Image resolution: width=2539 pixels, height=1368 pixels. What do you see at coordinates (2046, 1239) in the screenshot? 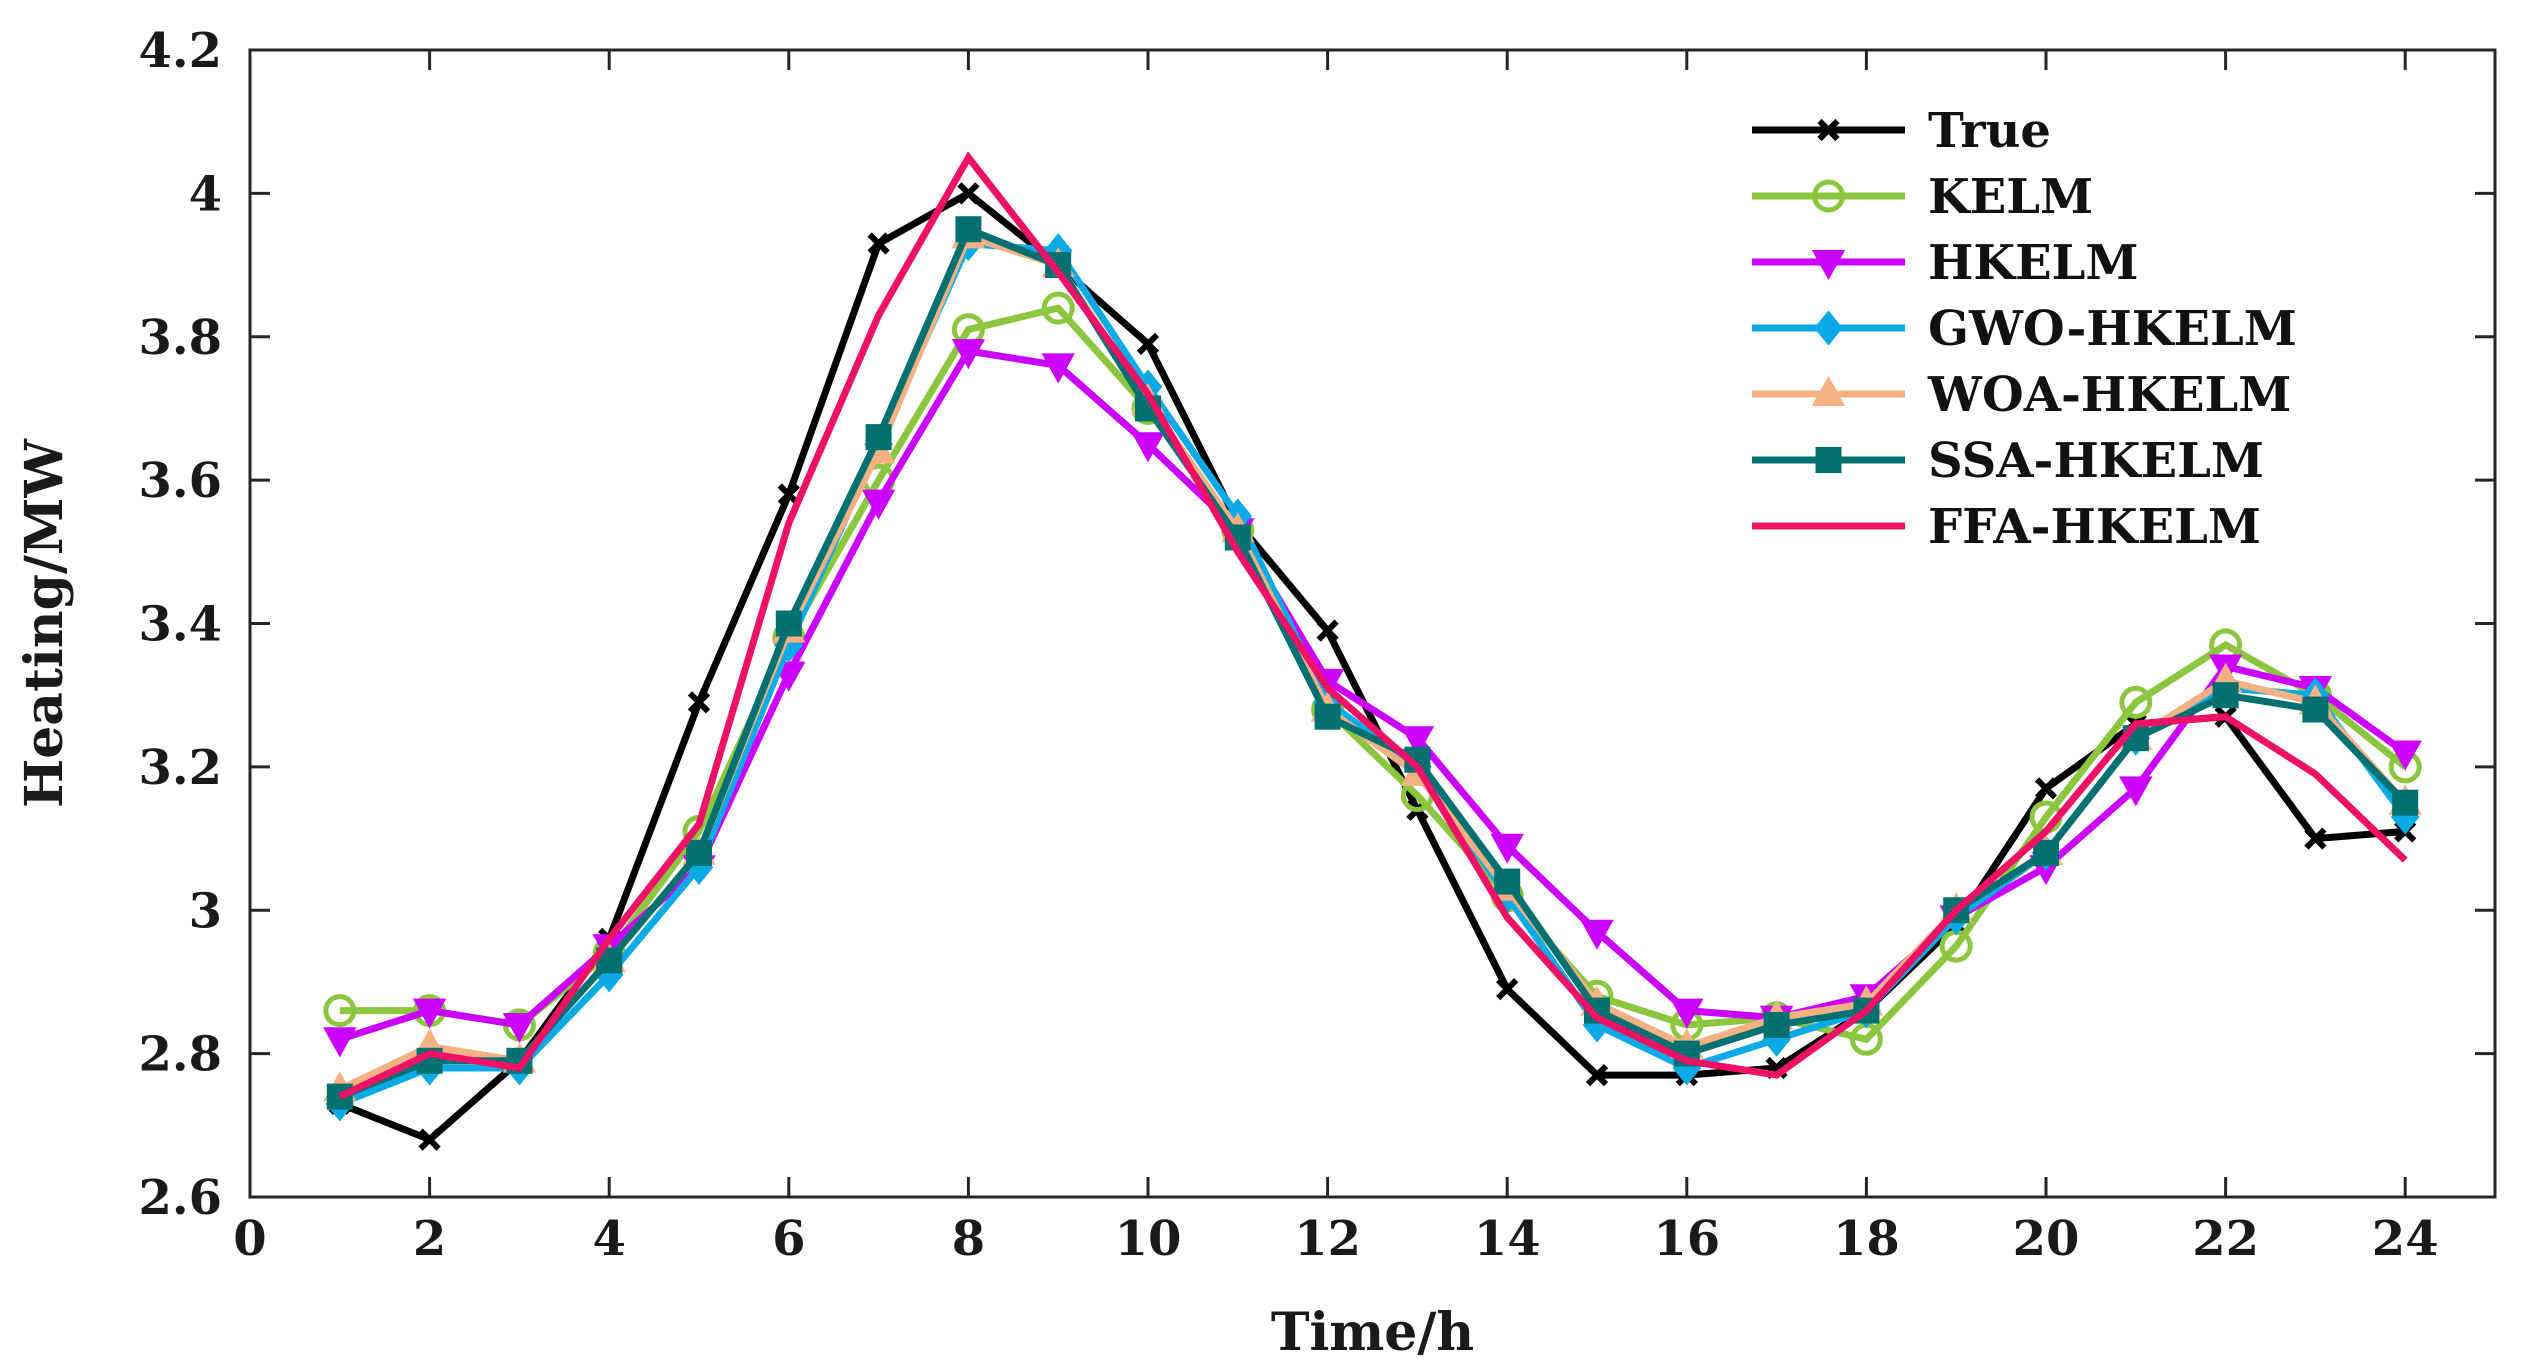
I see `x-tick-label: 20` at bounding box center [2046, 1239].